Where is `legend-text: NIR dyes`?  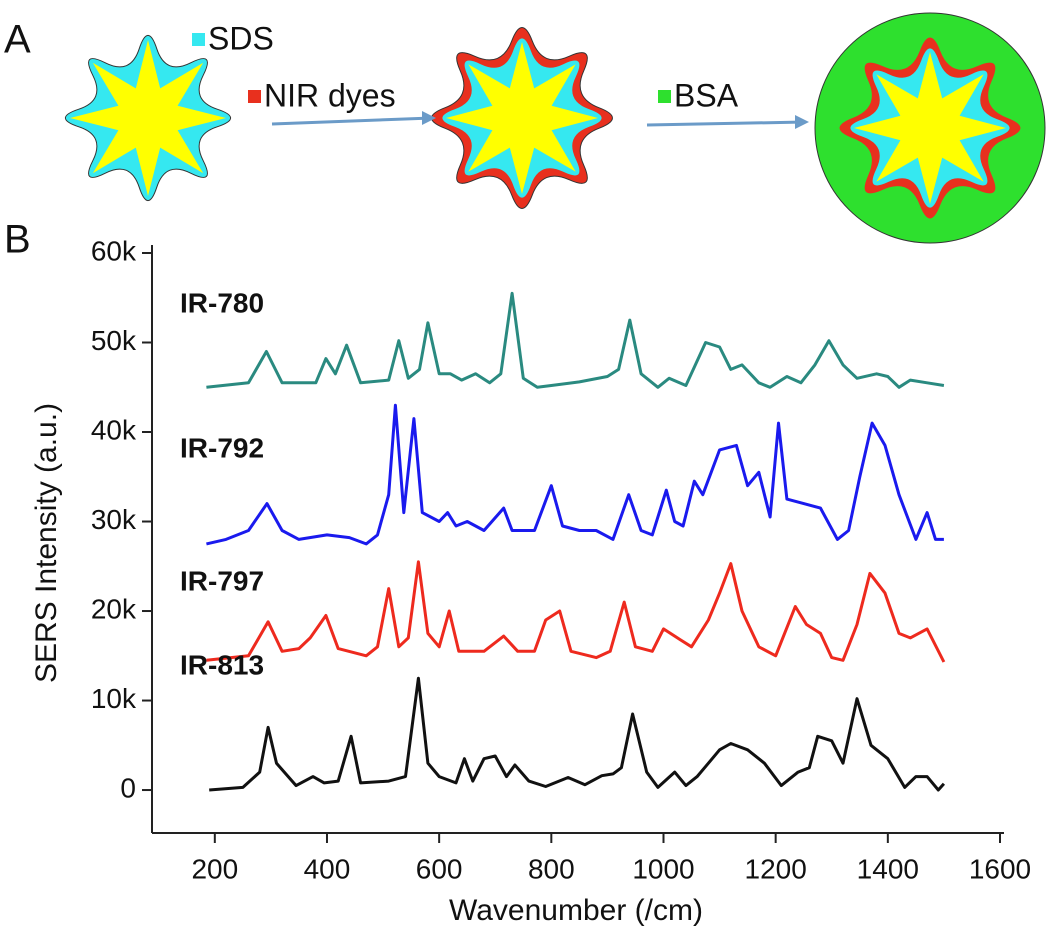
legend-text: NIR dyes is located at coordinates (330, 95).